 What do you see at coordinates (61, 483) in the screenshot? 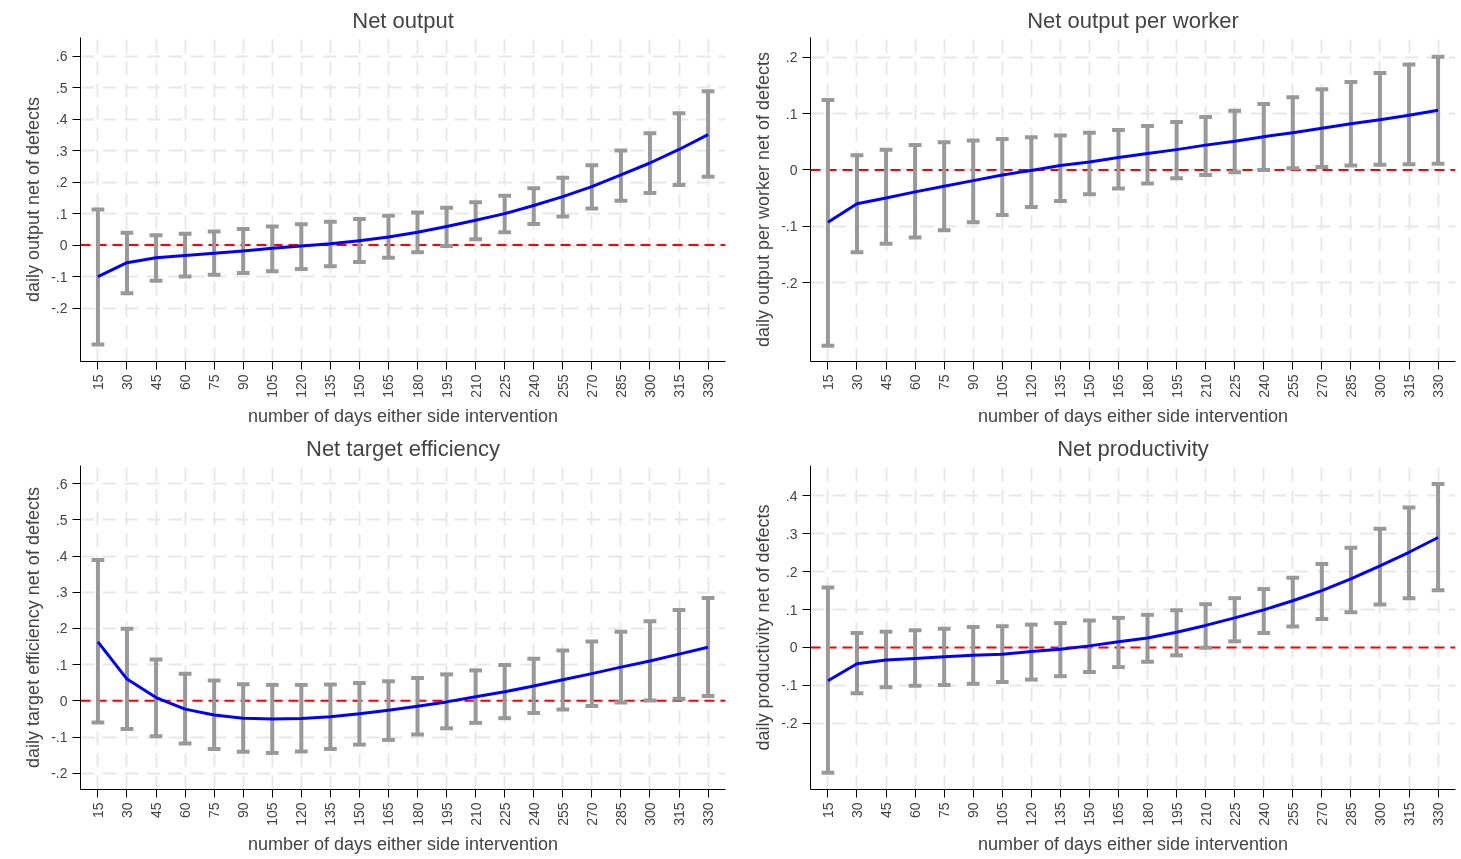
I see `y-tick-label: .6` at bounding box center [61, 483].